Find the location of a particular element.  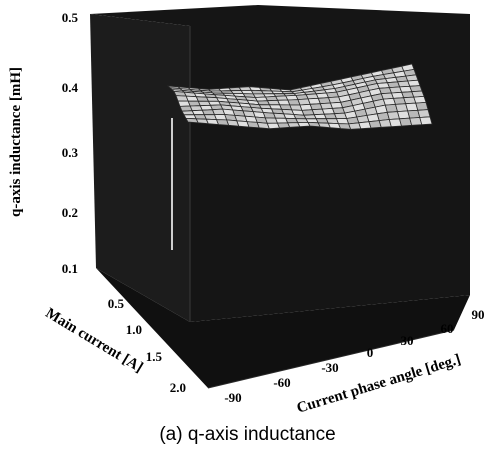

back-wall-left is located at coordinates (140, 168).